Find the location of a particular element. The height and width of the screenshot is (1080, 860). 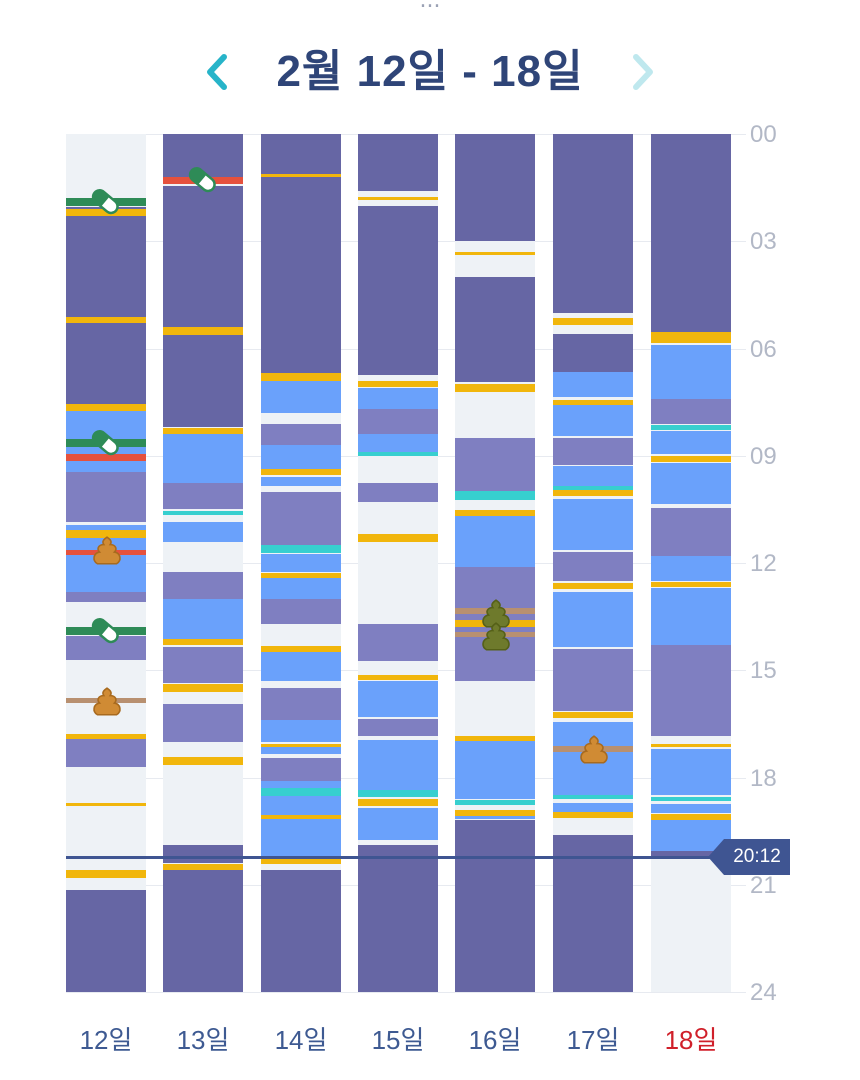

day-label: 16일 is located at coordinates (495, 1040).